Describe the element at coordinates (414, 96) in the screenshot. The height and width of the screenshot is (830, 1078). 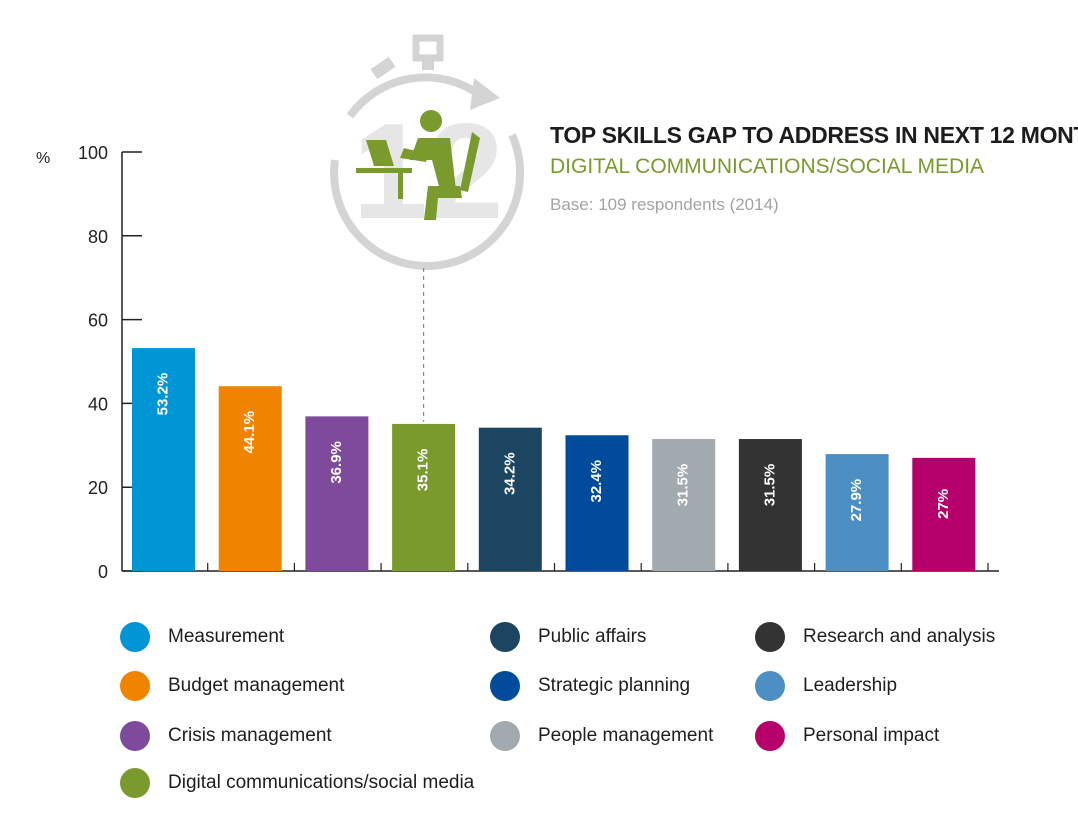
I see `stopwatch-ring-top` at that location.